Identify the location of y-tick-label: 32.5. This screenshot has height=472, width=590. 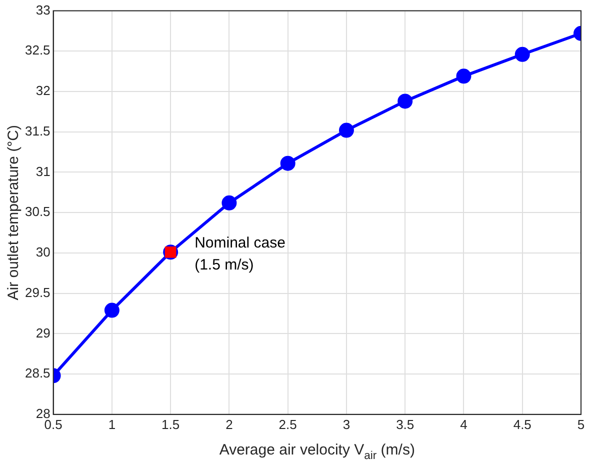
(37, 50).